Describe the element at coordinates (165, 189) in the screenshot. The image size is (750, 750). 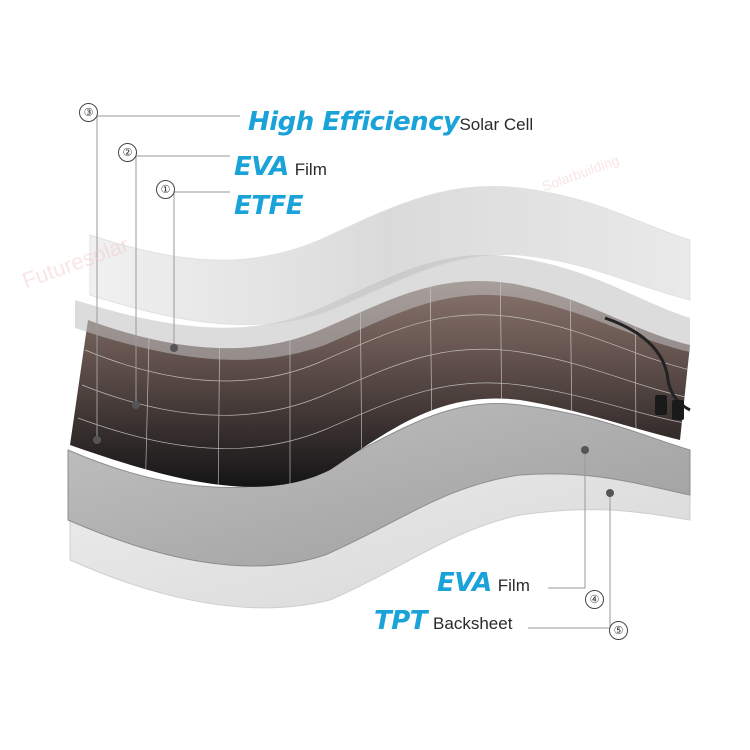
I see `marker-1: ①` at that location.